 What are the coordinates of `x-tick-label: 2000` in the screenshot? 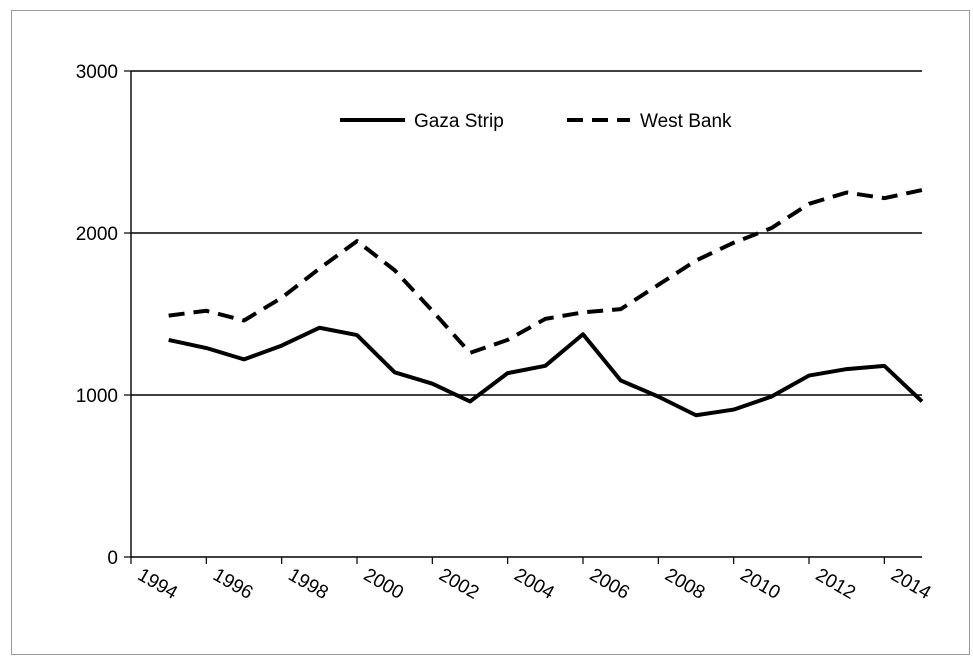 It's located at (383, 584).